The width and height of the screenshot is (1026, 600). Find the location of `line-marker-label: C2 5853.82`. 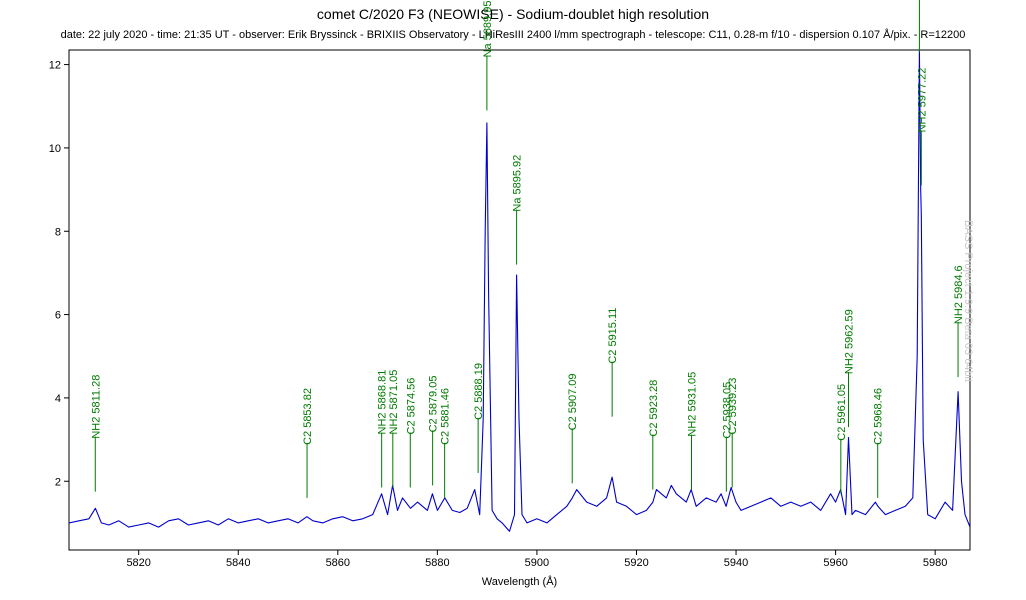

line-marker-label: C2 5853.82 is located at coordinates (308, 416).